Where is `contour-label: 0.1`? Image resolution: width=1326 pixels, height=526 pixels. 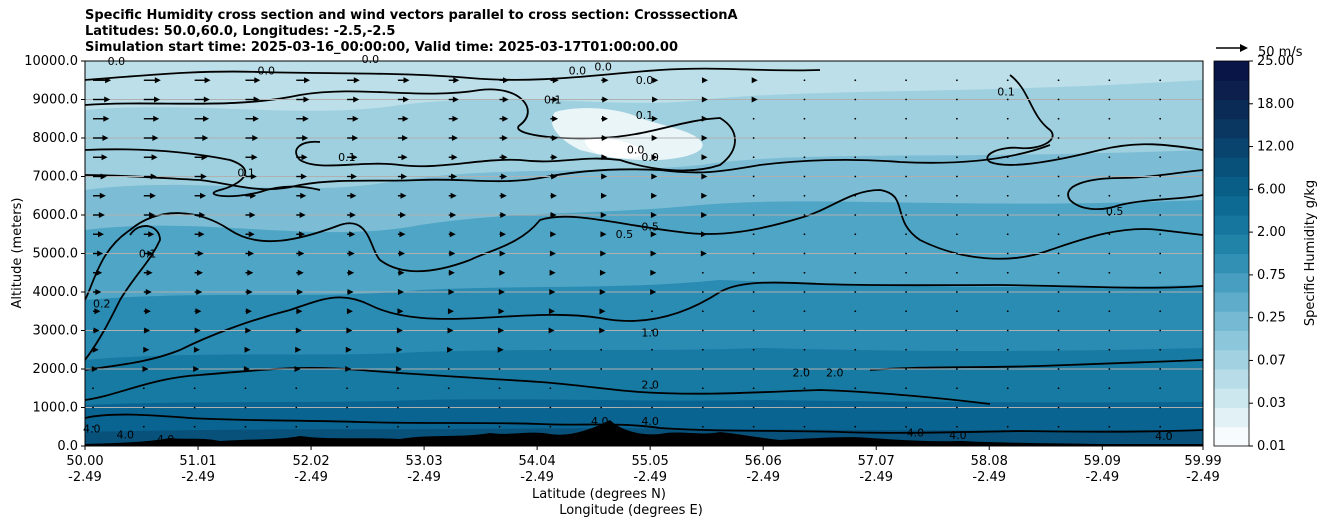 contour-label: 0.1 is located at coordinates (645, 115).